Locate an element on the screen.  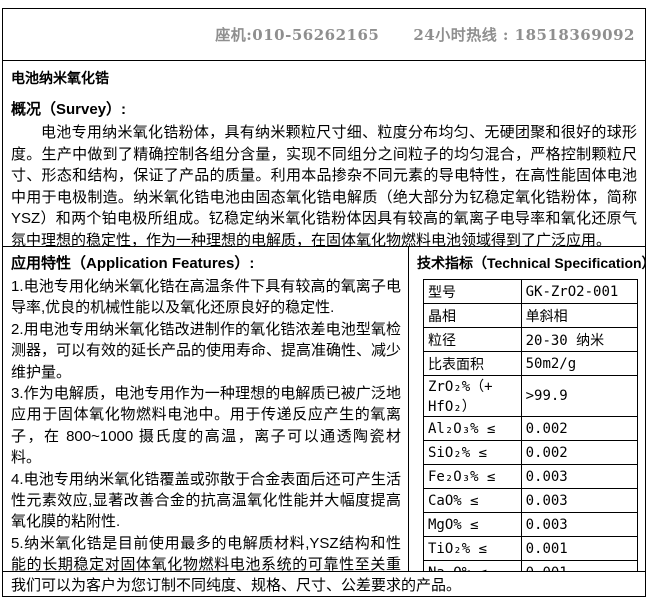
spec-row: SiO₂% ≤ 0.002 is located at coordinates (531, 452).